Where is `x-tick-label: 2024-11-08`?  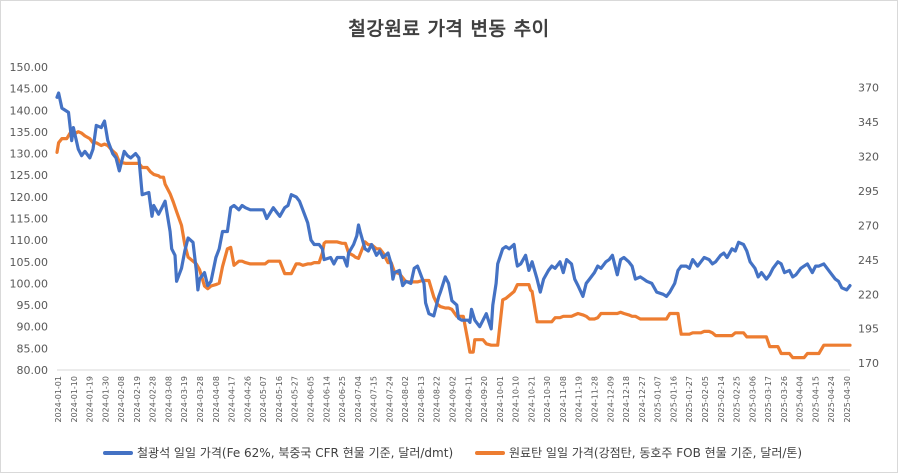
x-tick-label: 2024-11-08 is located at coordinates (563, 399).